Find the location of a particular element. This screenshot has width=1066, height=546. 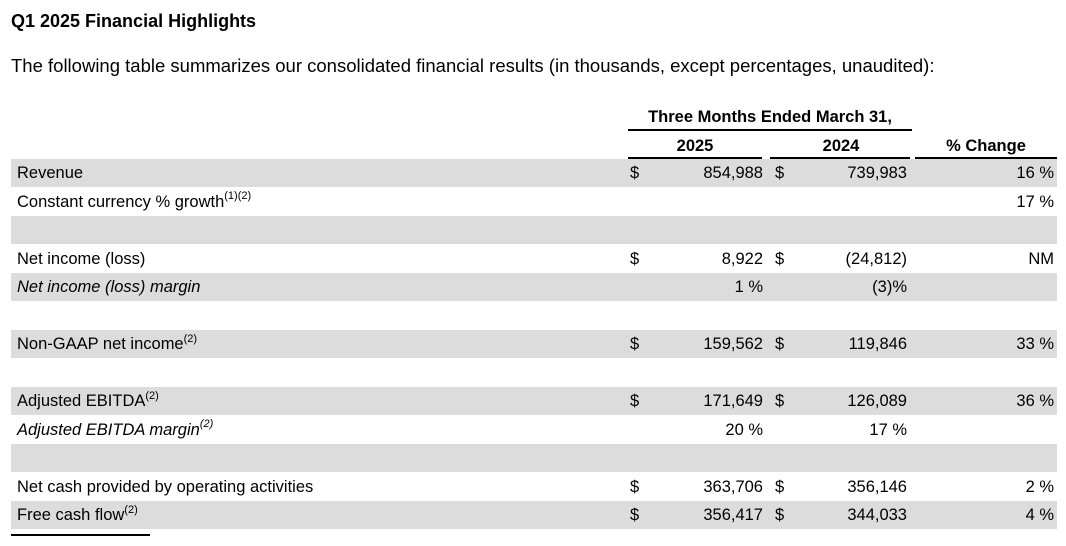

value-2025: 171,649 is located at coordinates (733, 401).